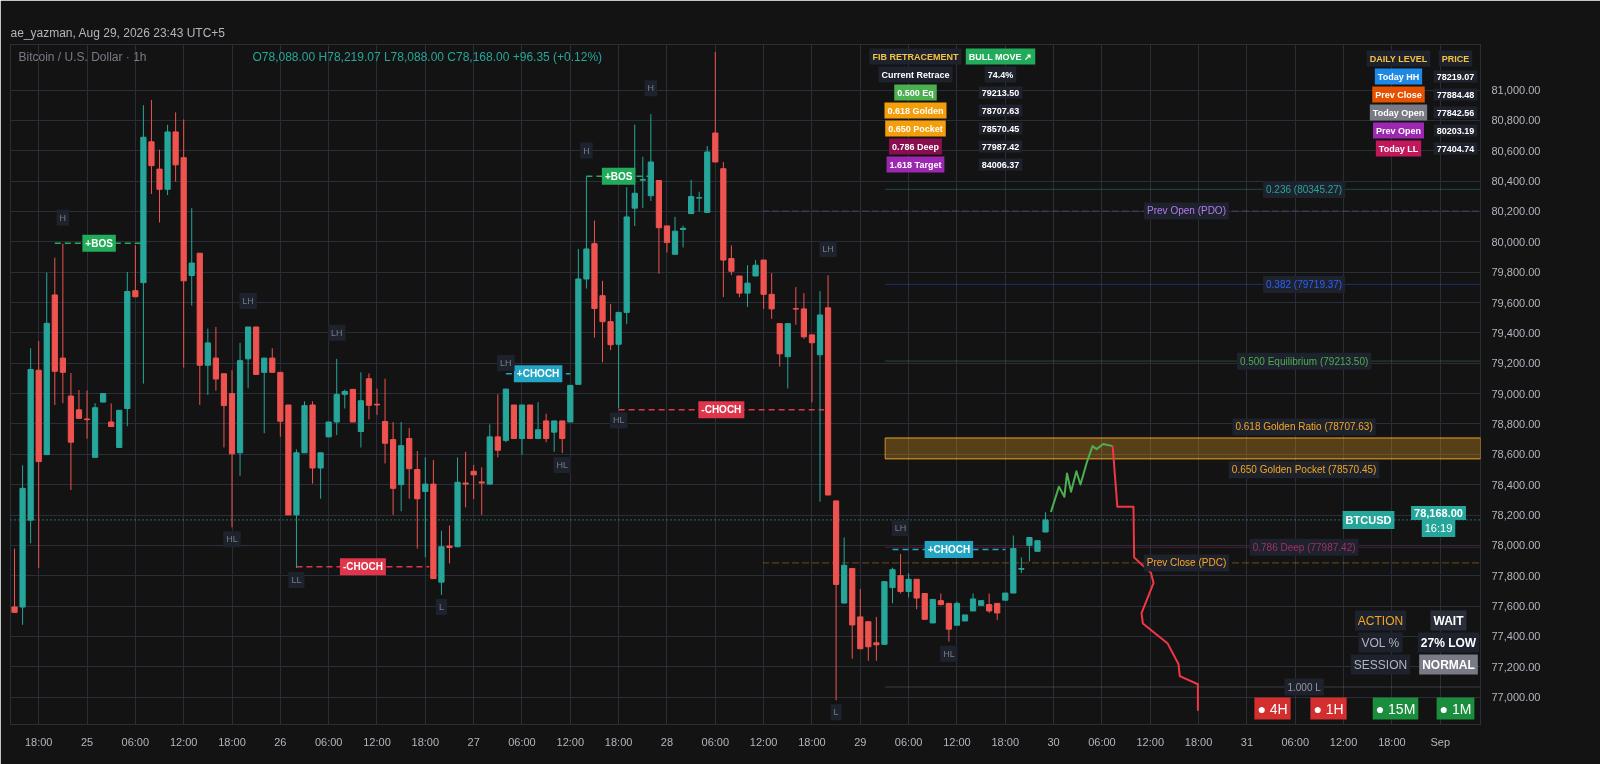 This screenshot has width=1600, height=764. I want to click on y-tick-label: 79,600.00, so click(1516, 302).